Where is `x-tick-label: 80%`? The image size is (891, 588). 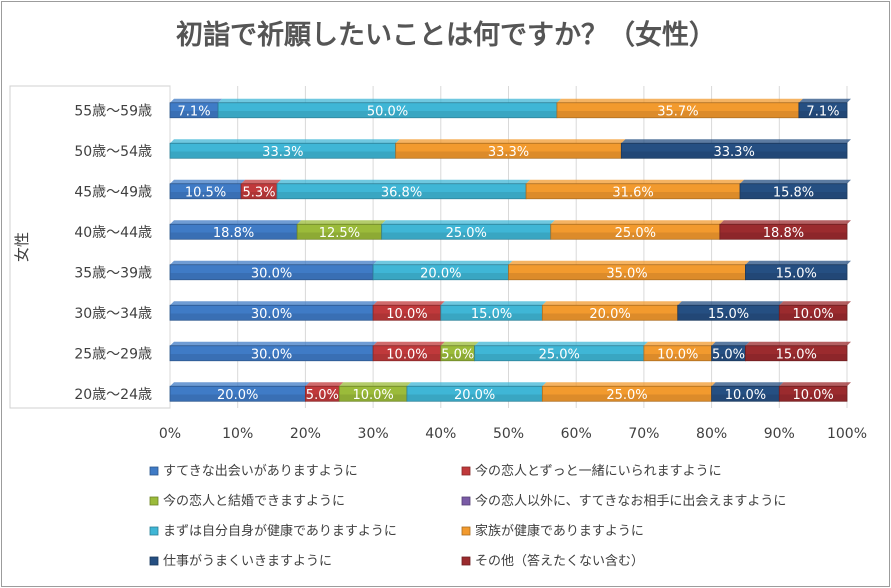 x-tick-label: 80% is located at coordinates (711, 434).